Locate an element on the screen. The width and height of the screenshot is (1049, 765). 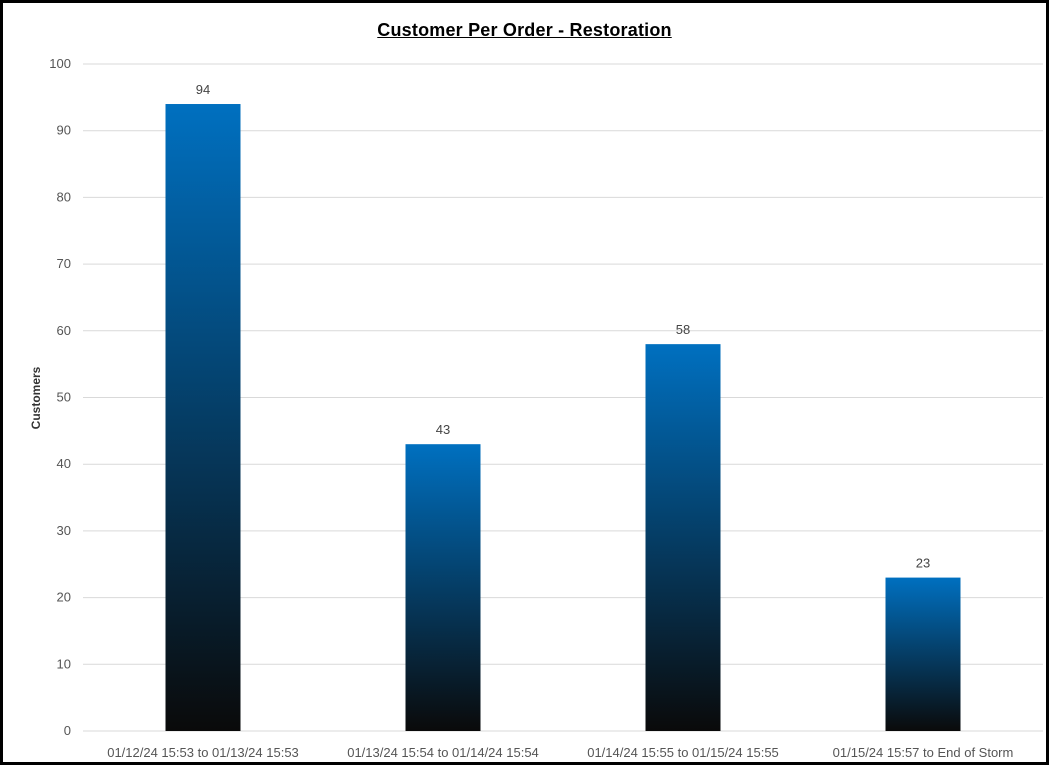
y-tick-label: 0 is located at coordinates (67, 730).